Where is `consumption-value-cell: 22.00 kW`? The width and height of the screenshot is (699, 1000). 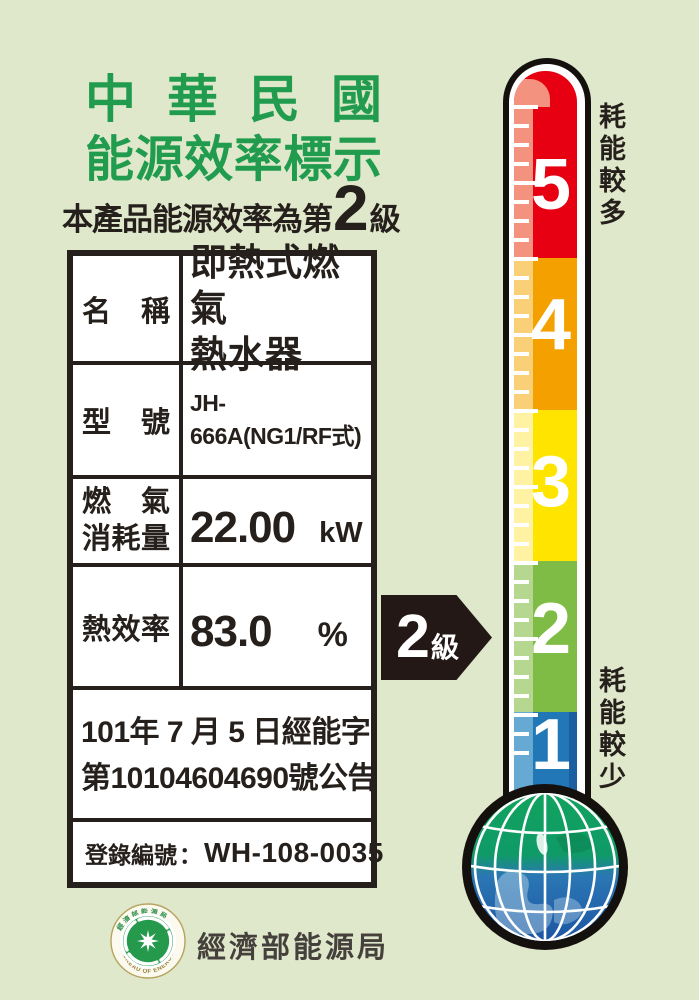 consumption-value-cell: 22.00 kW is located at coordinates (277, 521).